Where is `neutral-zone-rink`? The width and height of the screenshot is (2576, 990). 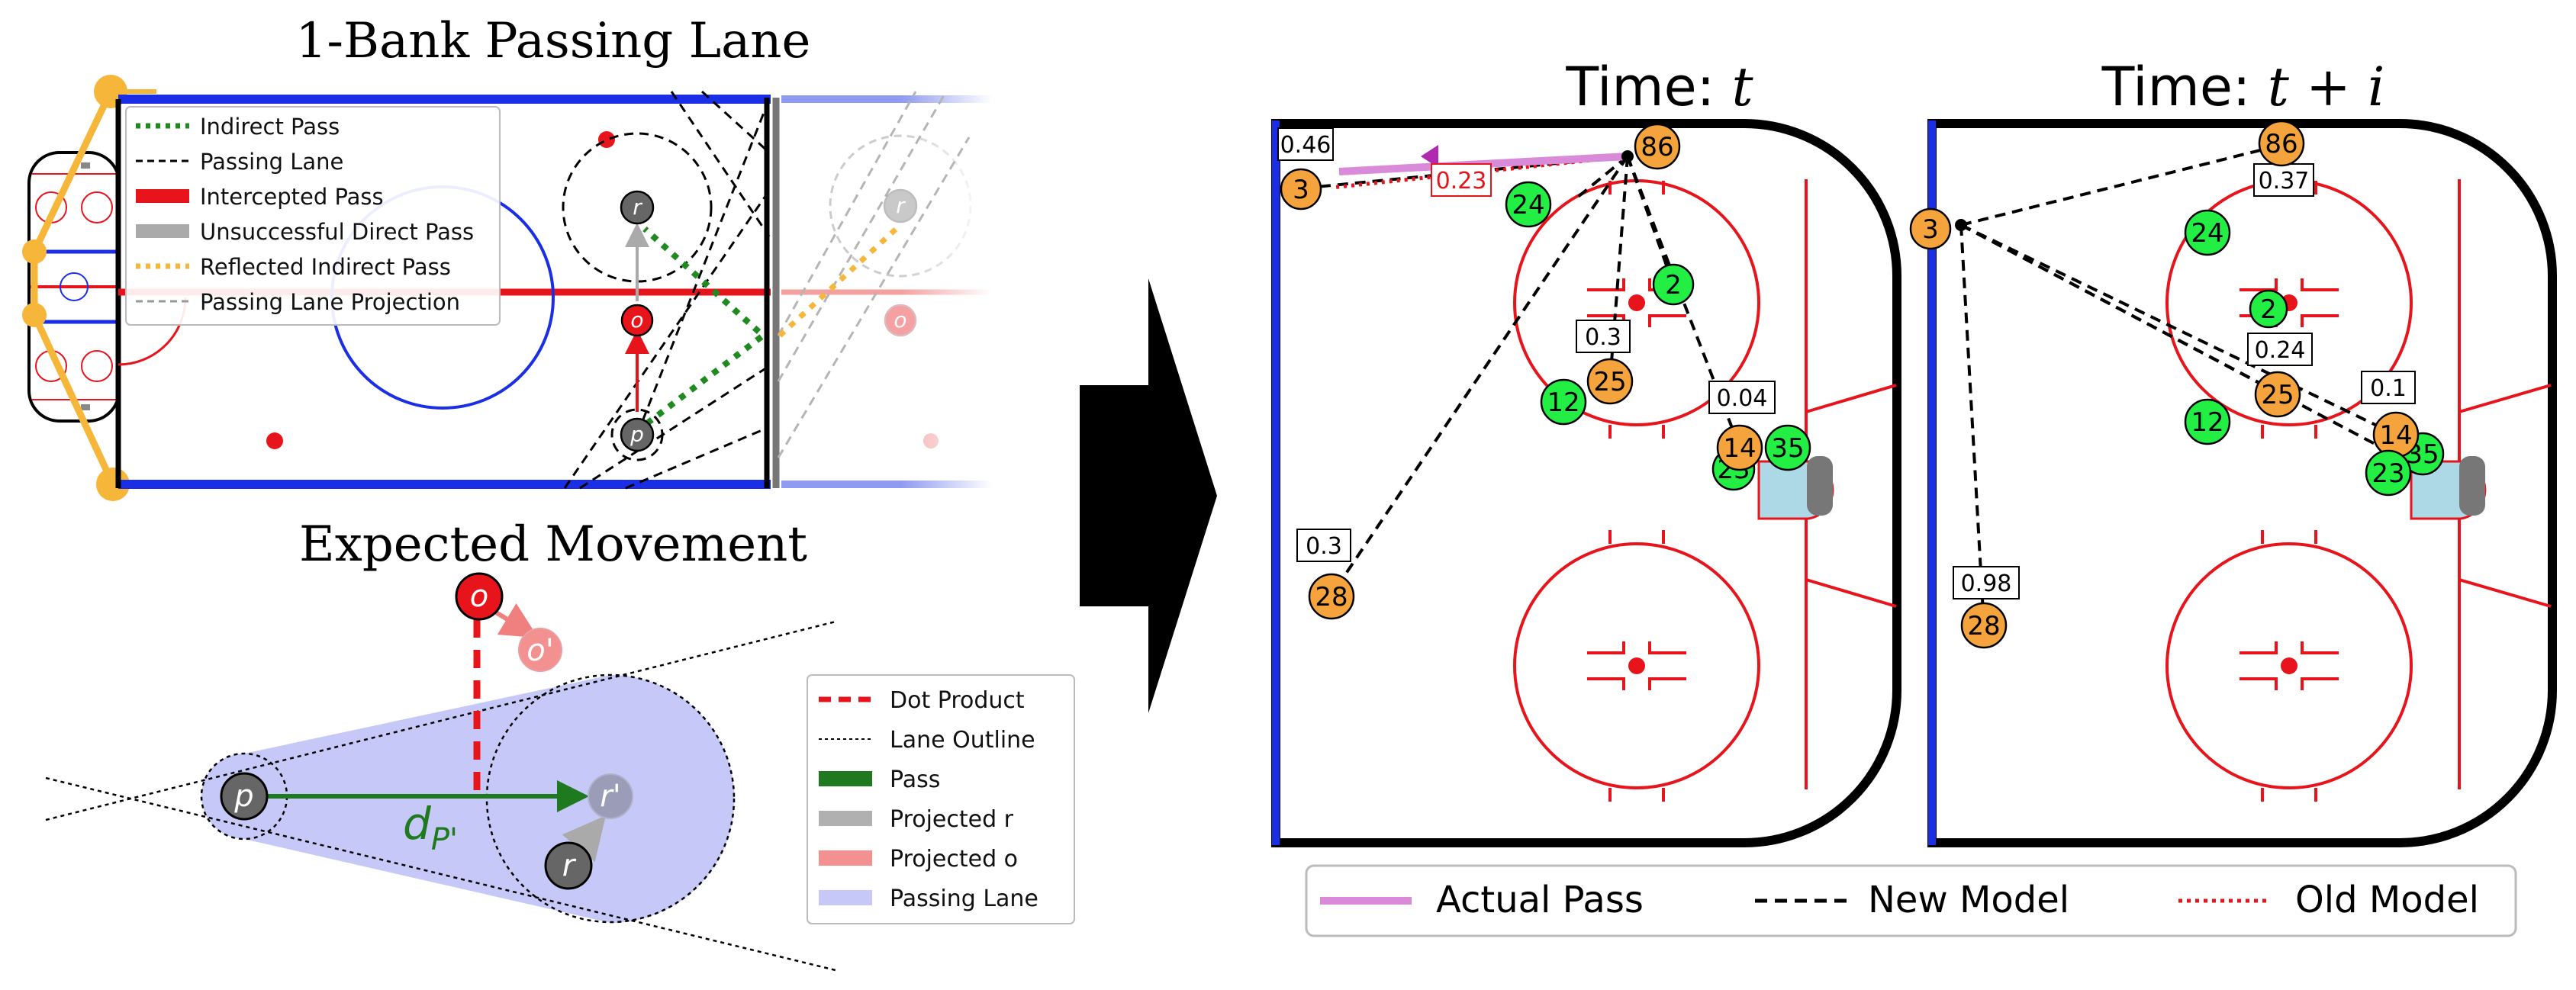
neutral-zone-rink is located at coordinates (553, 294).